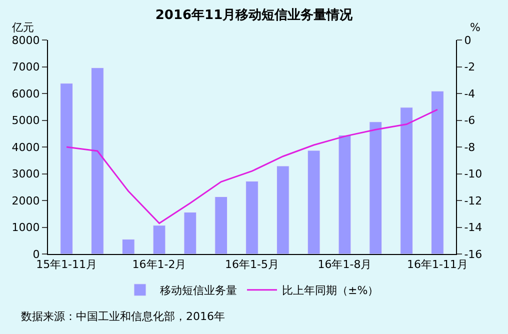 Image resolution: width=508 pixels, height=334 pixels. What do you see at coordinates (26, 174) in the screenshot?
I see `y-tick-label: 3000` at bounding box center [26, 174].